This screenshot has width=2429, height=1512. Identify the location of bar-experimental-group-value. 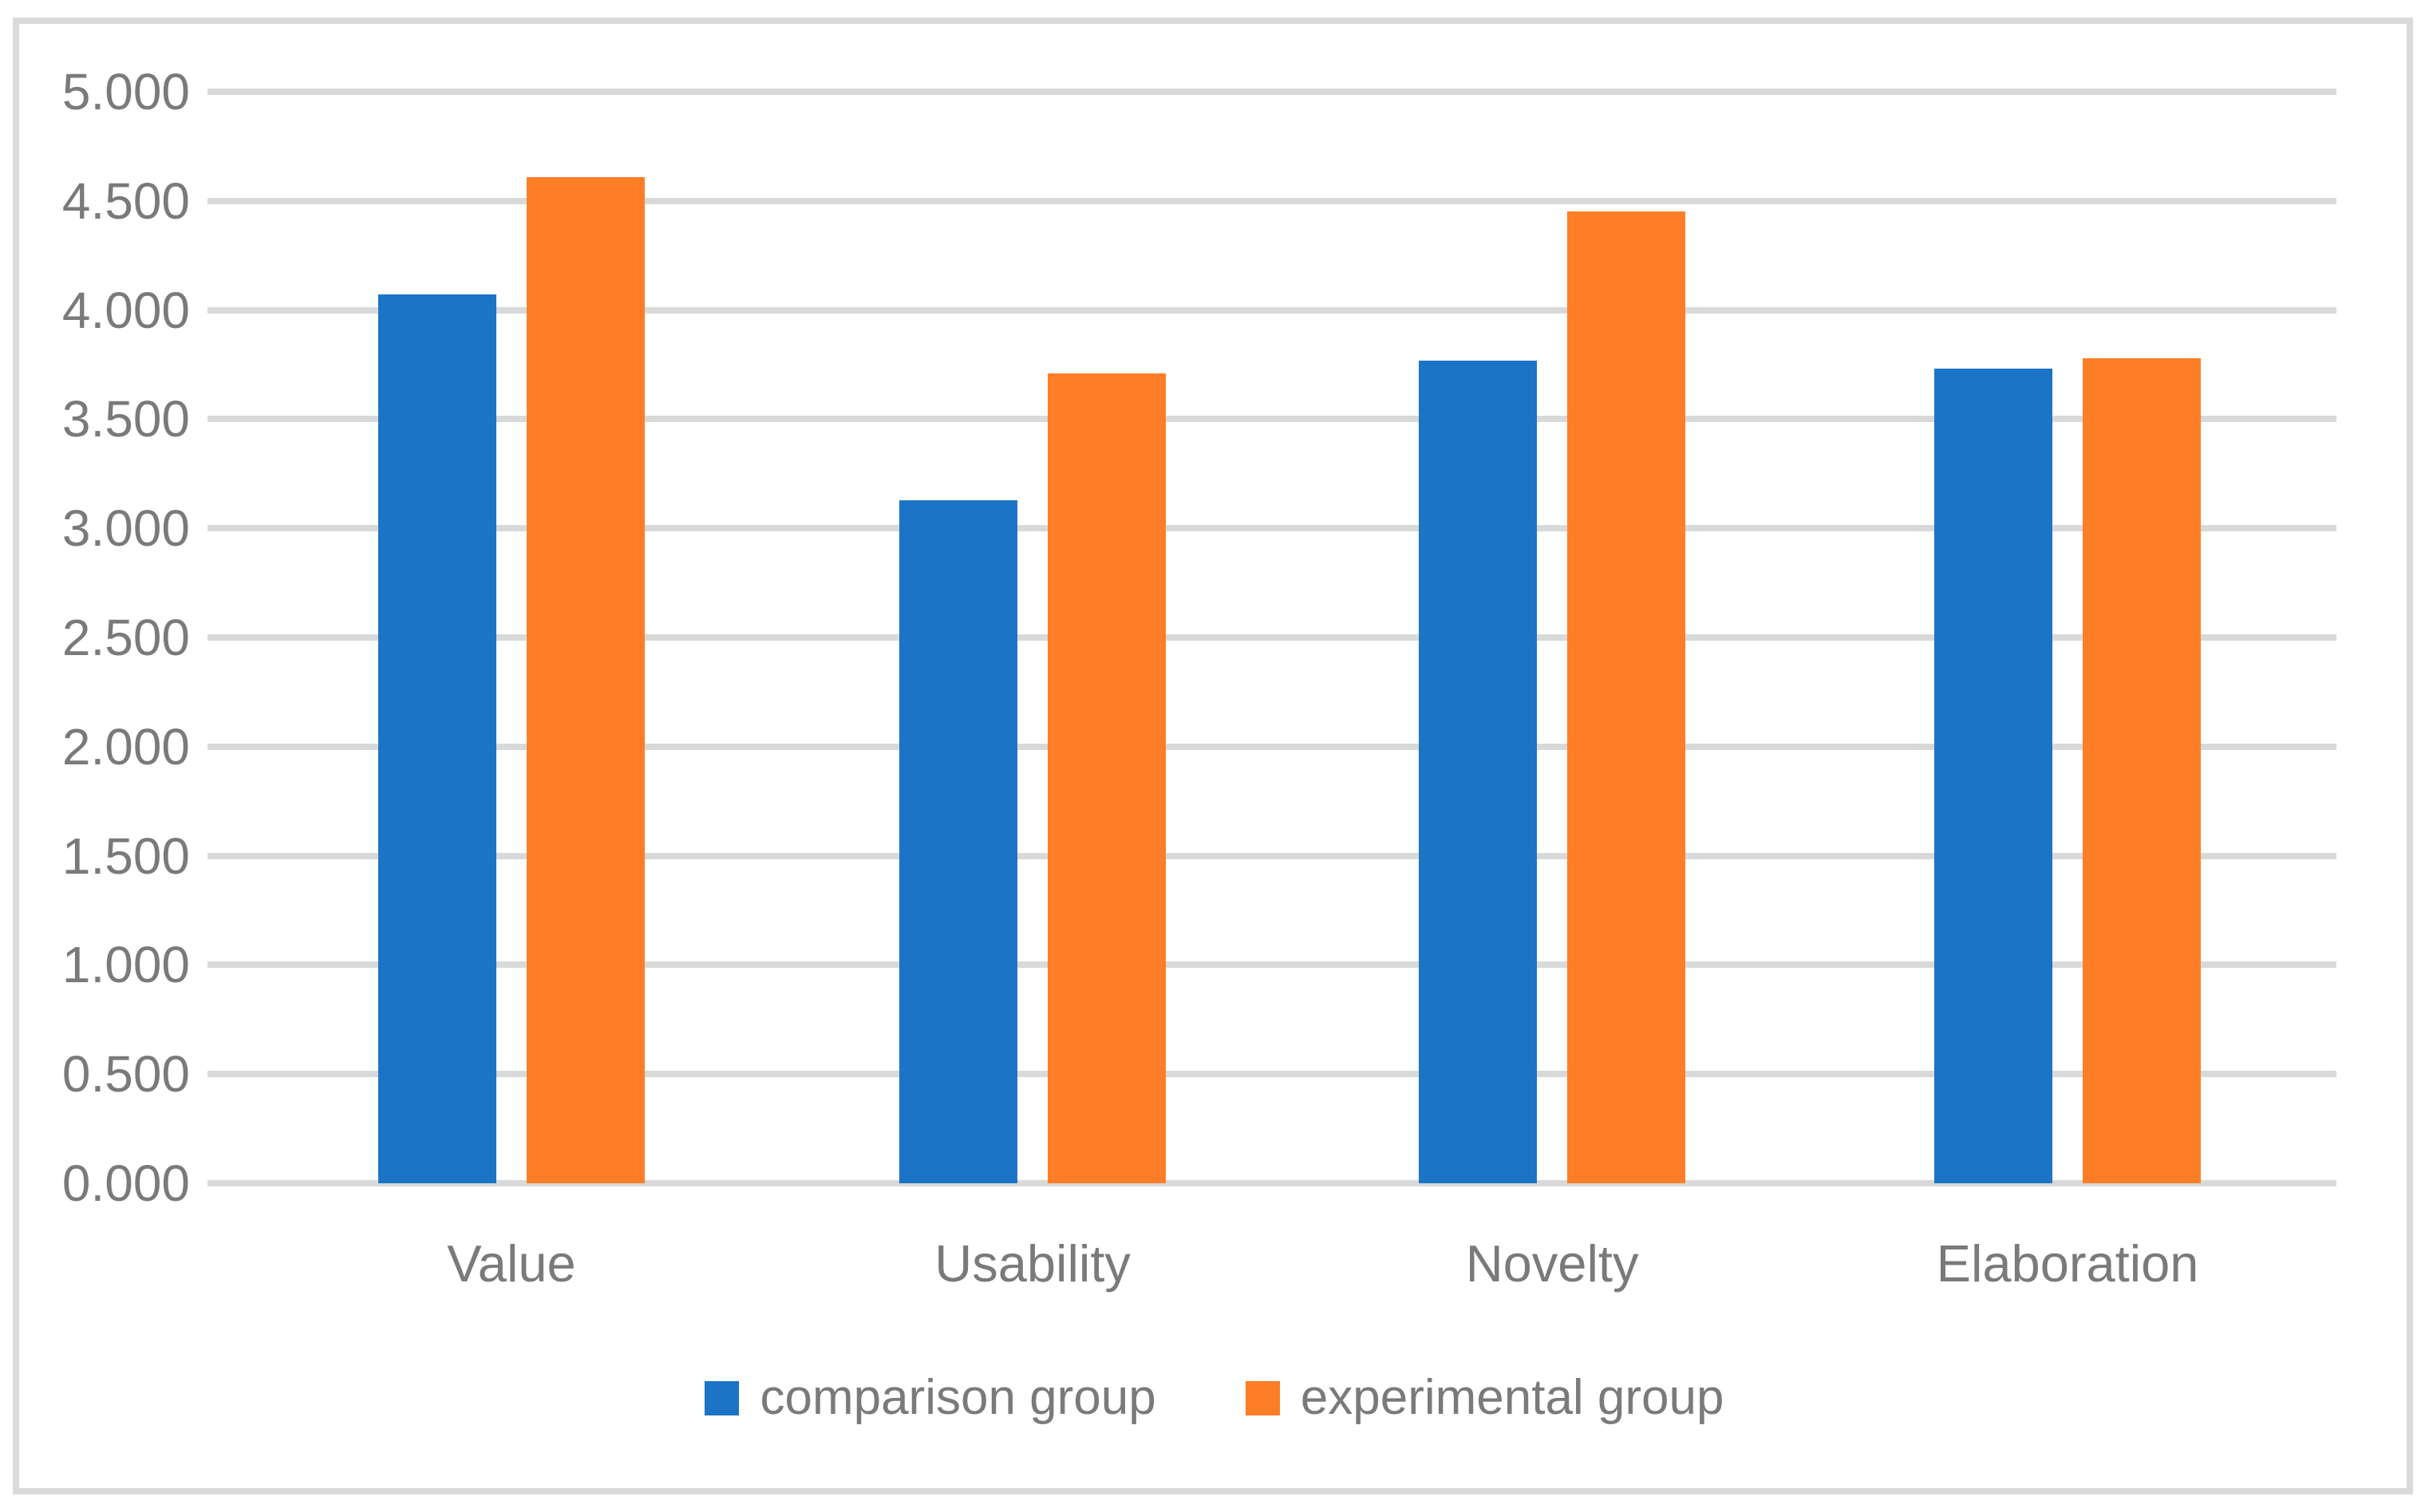
(585, 679).